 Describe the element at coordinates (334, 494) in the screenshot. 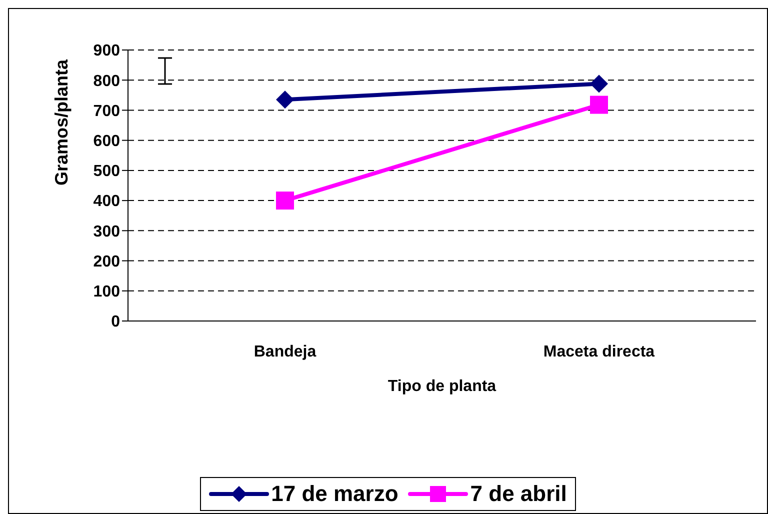

I see `legend-label: 17 de marzo` at that location.